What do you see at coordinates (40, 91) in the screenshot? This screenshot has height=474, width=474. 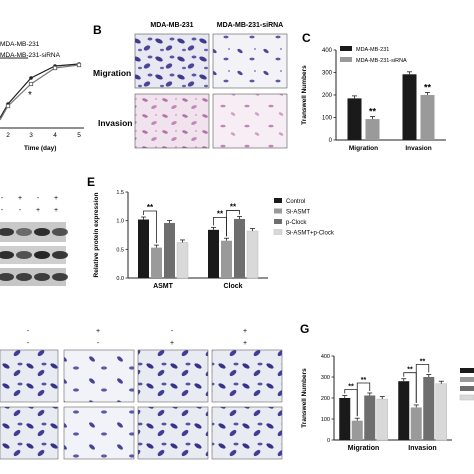 I see `series-line-control` at bounding box center [40, 91].